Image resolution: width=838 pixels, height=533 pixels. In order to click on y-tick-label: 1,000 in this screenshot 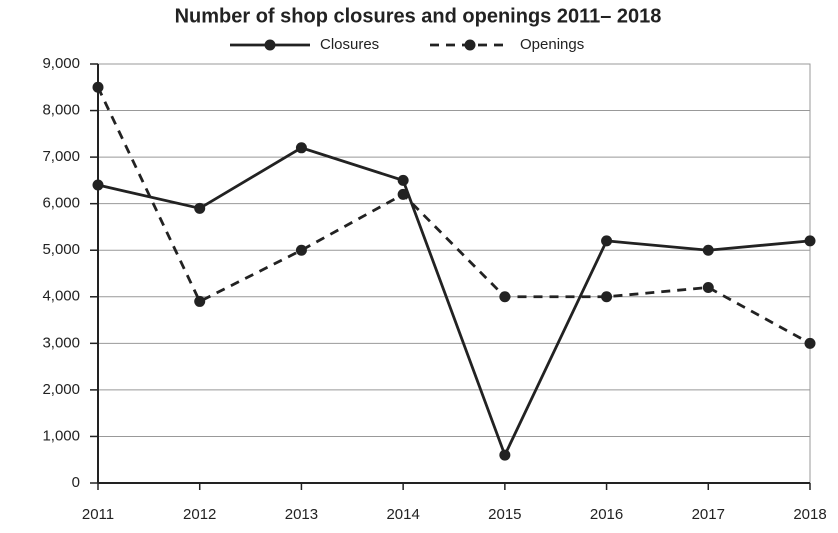, I will do `click(61, 435)`.